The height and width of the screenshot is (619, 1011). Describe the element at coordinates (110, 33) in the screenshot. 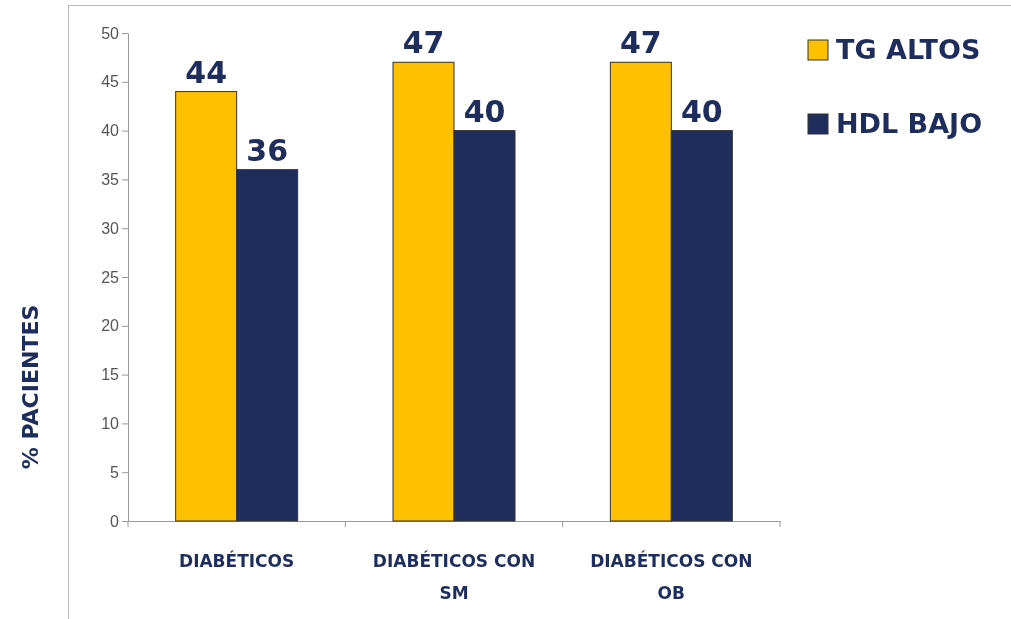

I see `y-tick-label: 50` at that location.